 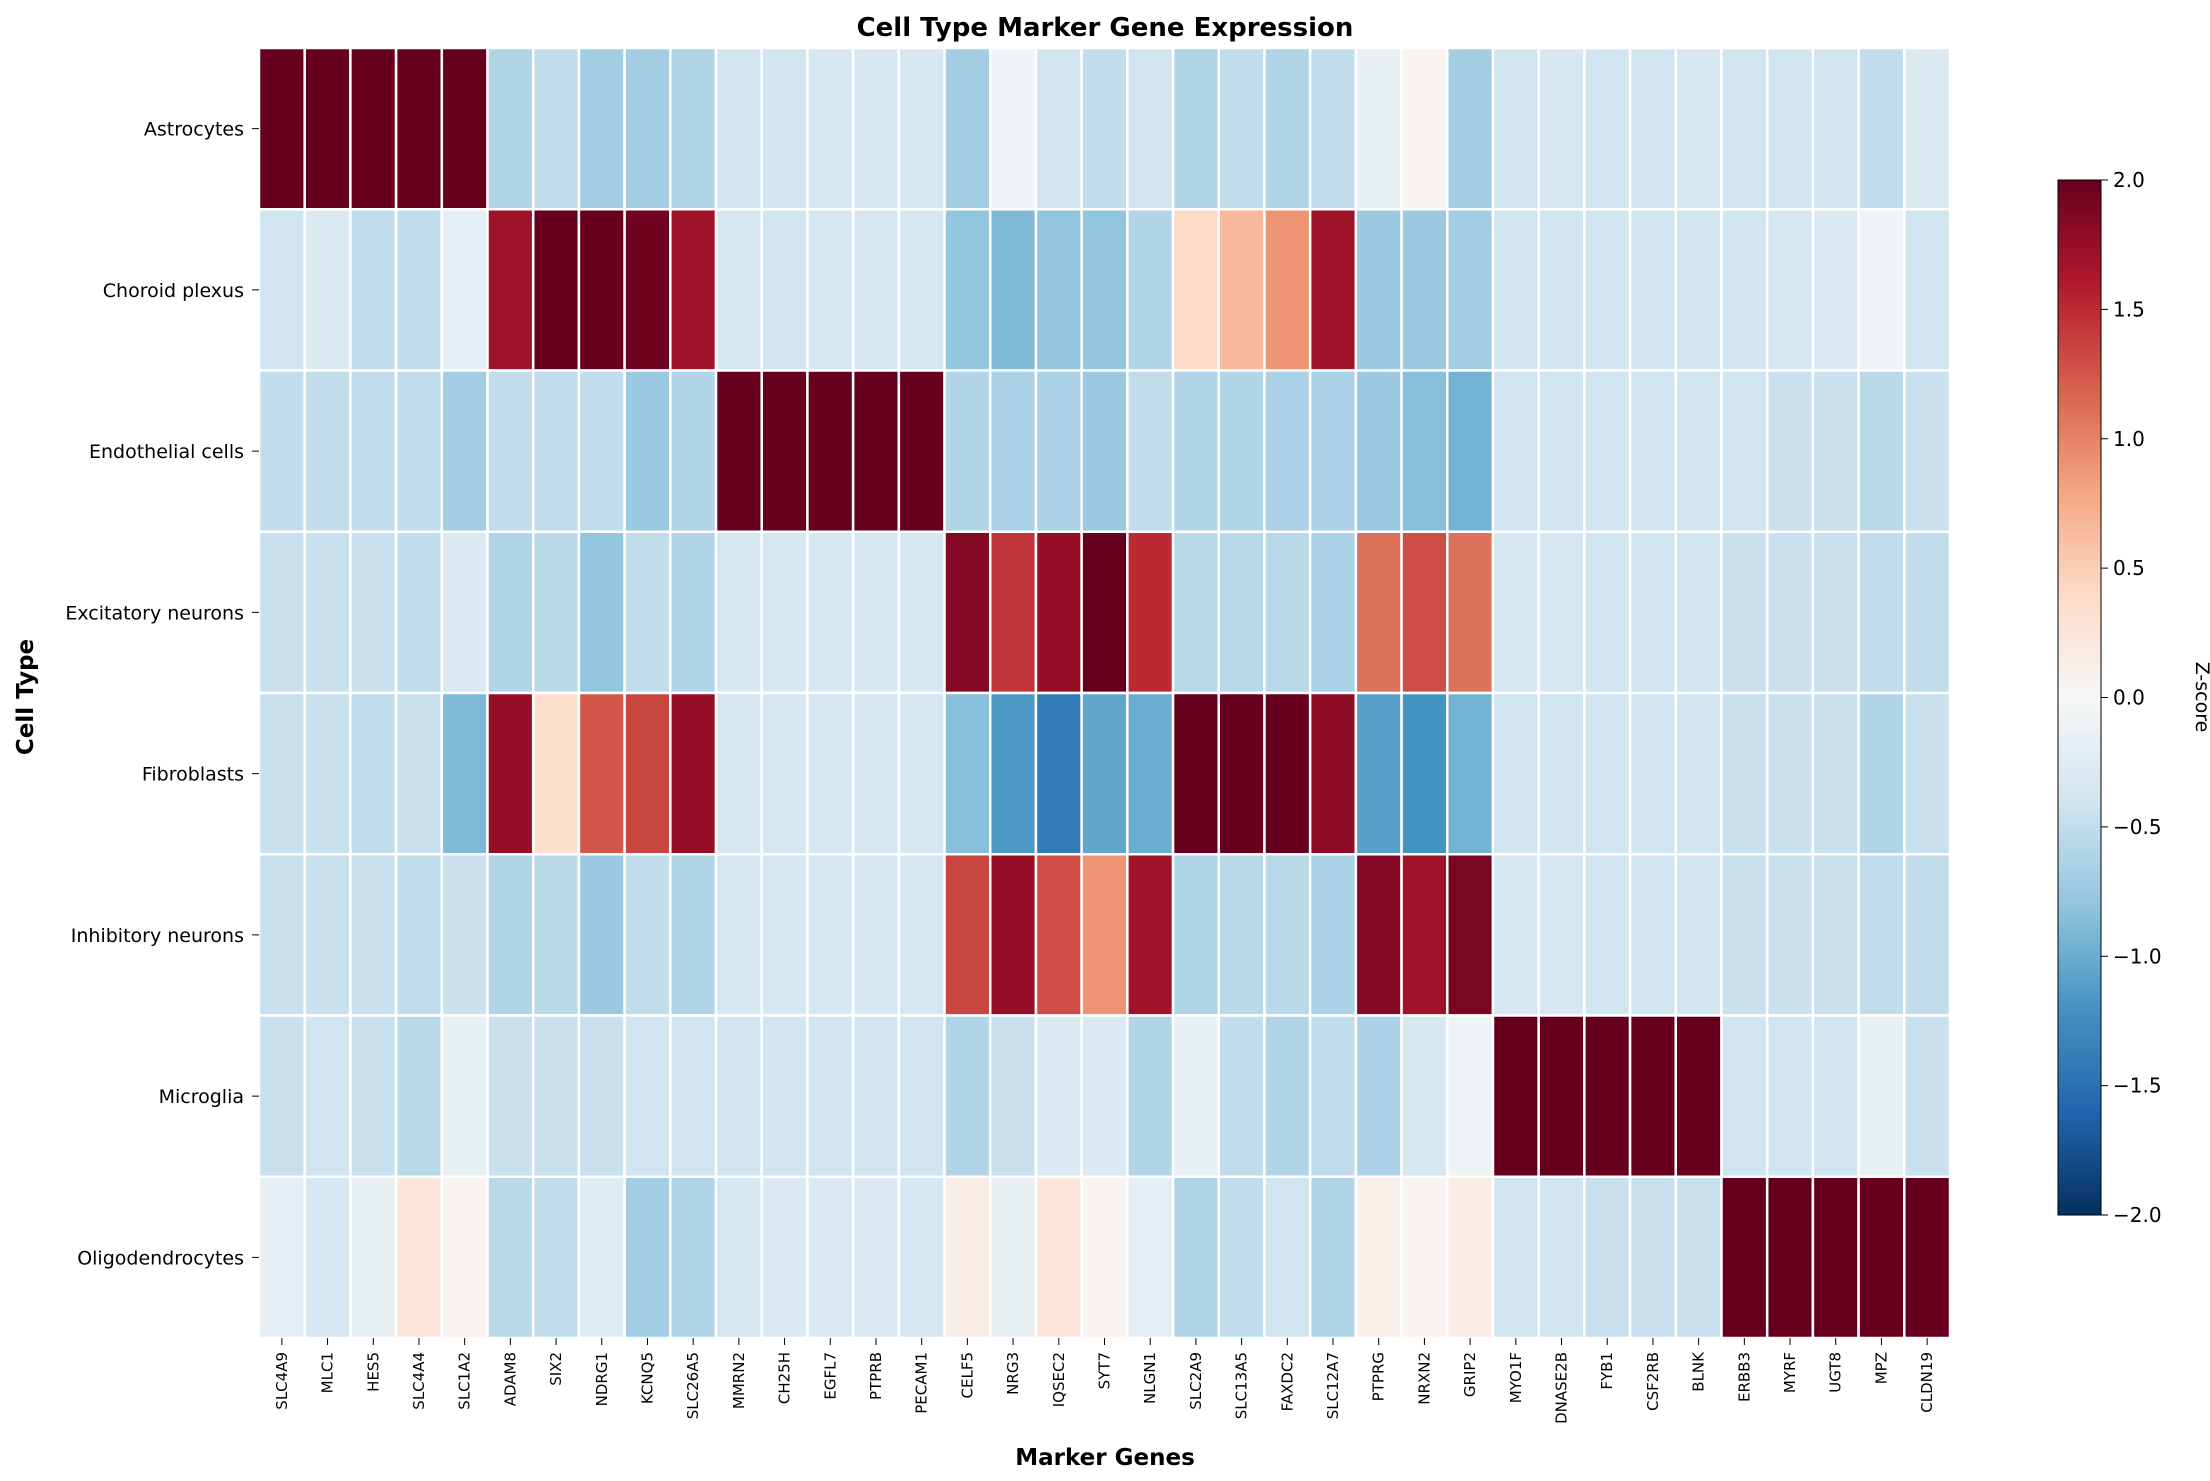 I want to click on x-tick-label: NRG3, so click(x=1013, y=1373).